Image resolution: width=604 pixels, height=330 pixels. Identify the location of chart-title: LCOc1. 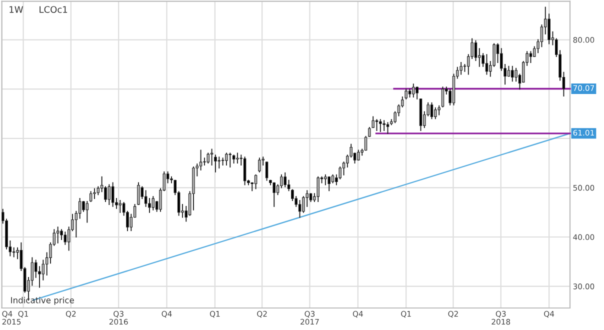
(54, 9).